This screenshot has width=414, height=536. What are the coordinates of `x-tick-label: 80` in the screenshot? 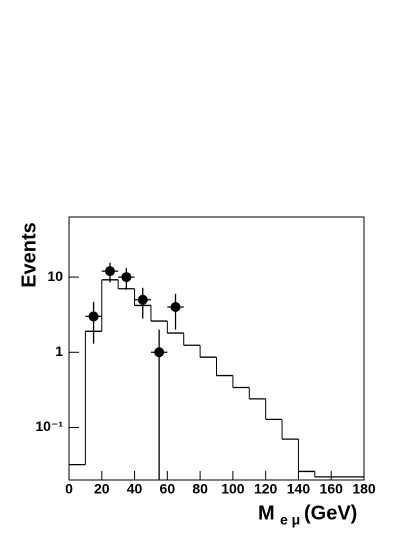 It's located at (200, 489).